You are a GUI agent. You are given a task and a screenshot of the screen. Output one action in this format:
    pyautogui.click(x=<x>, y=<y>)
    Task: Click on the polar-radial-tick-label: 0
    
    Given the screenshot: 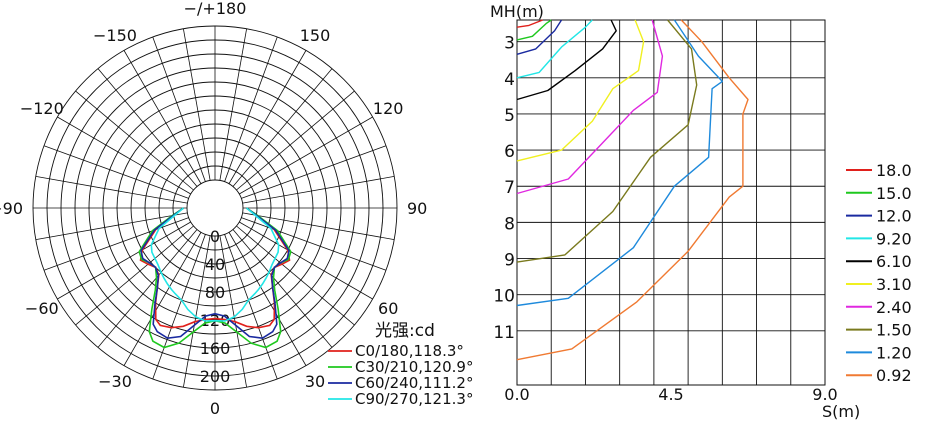 What is the action you would take?
    pyautogui.click(x=215, y=236)
    